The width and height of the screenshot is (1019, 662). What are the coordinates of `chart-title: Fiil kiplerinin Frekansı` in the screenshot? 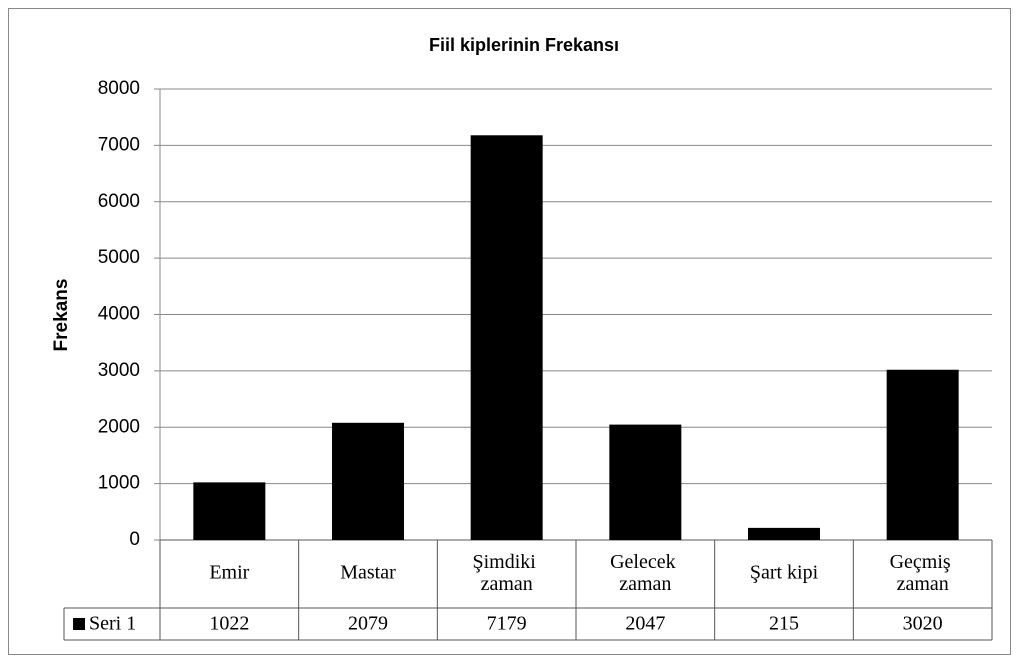 It's located at (524, 45).